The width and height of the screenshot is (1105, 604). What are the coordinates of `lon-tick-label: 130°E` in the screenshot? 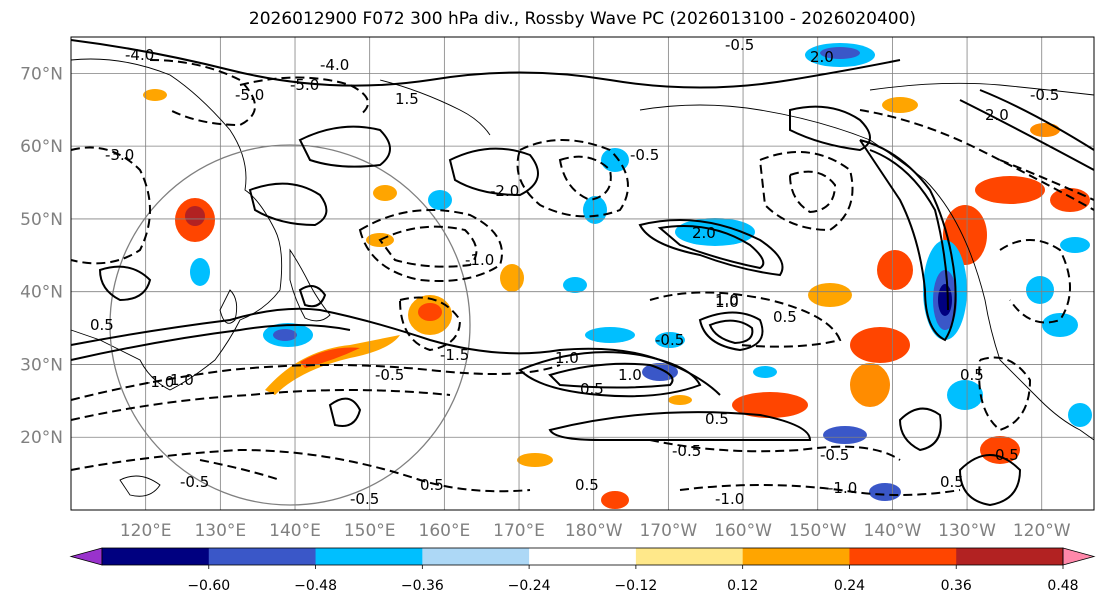 It's located at (220, 531).